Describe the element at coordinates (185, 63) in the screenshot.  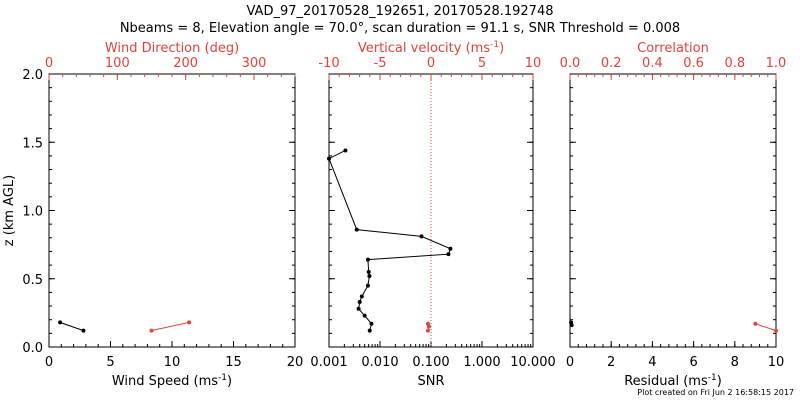
I see `top-tick-label: 200` at that location.